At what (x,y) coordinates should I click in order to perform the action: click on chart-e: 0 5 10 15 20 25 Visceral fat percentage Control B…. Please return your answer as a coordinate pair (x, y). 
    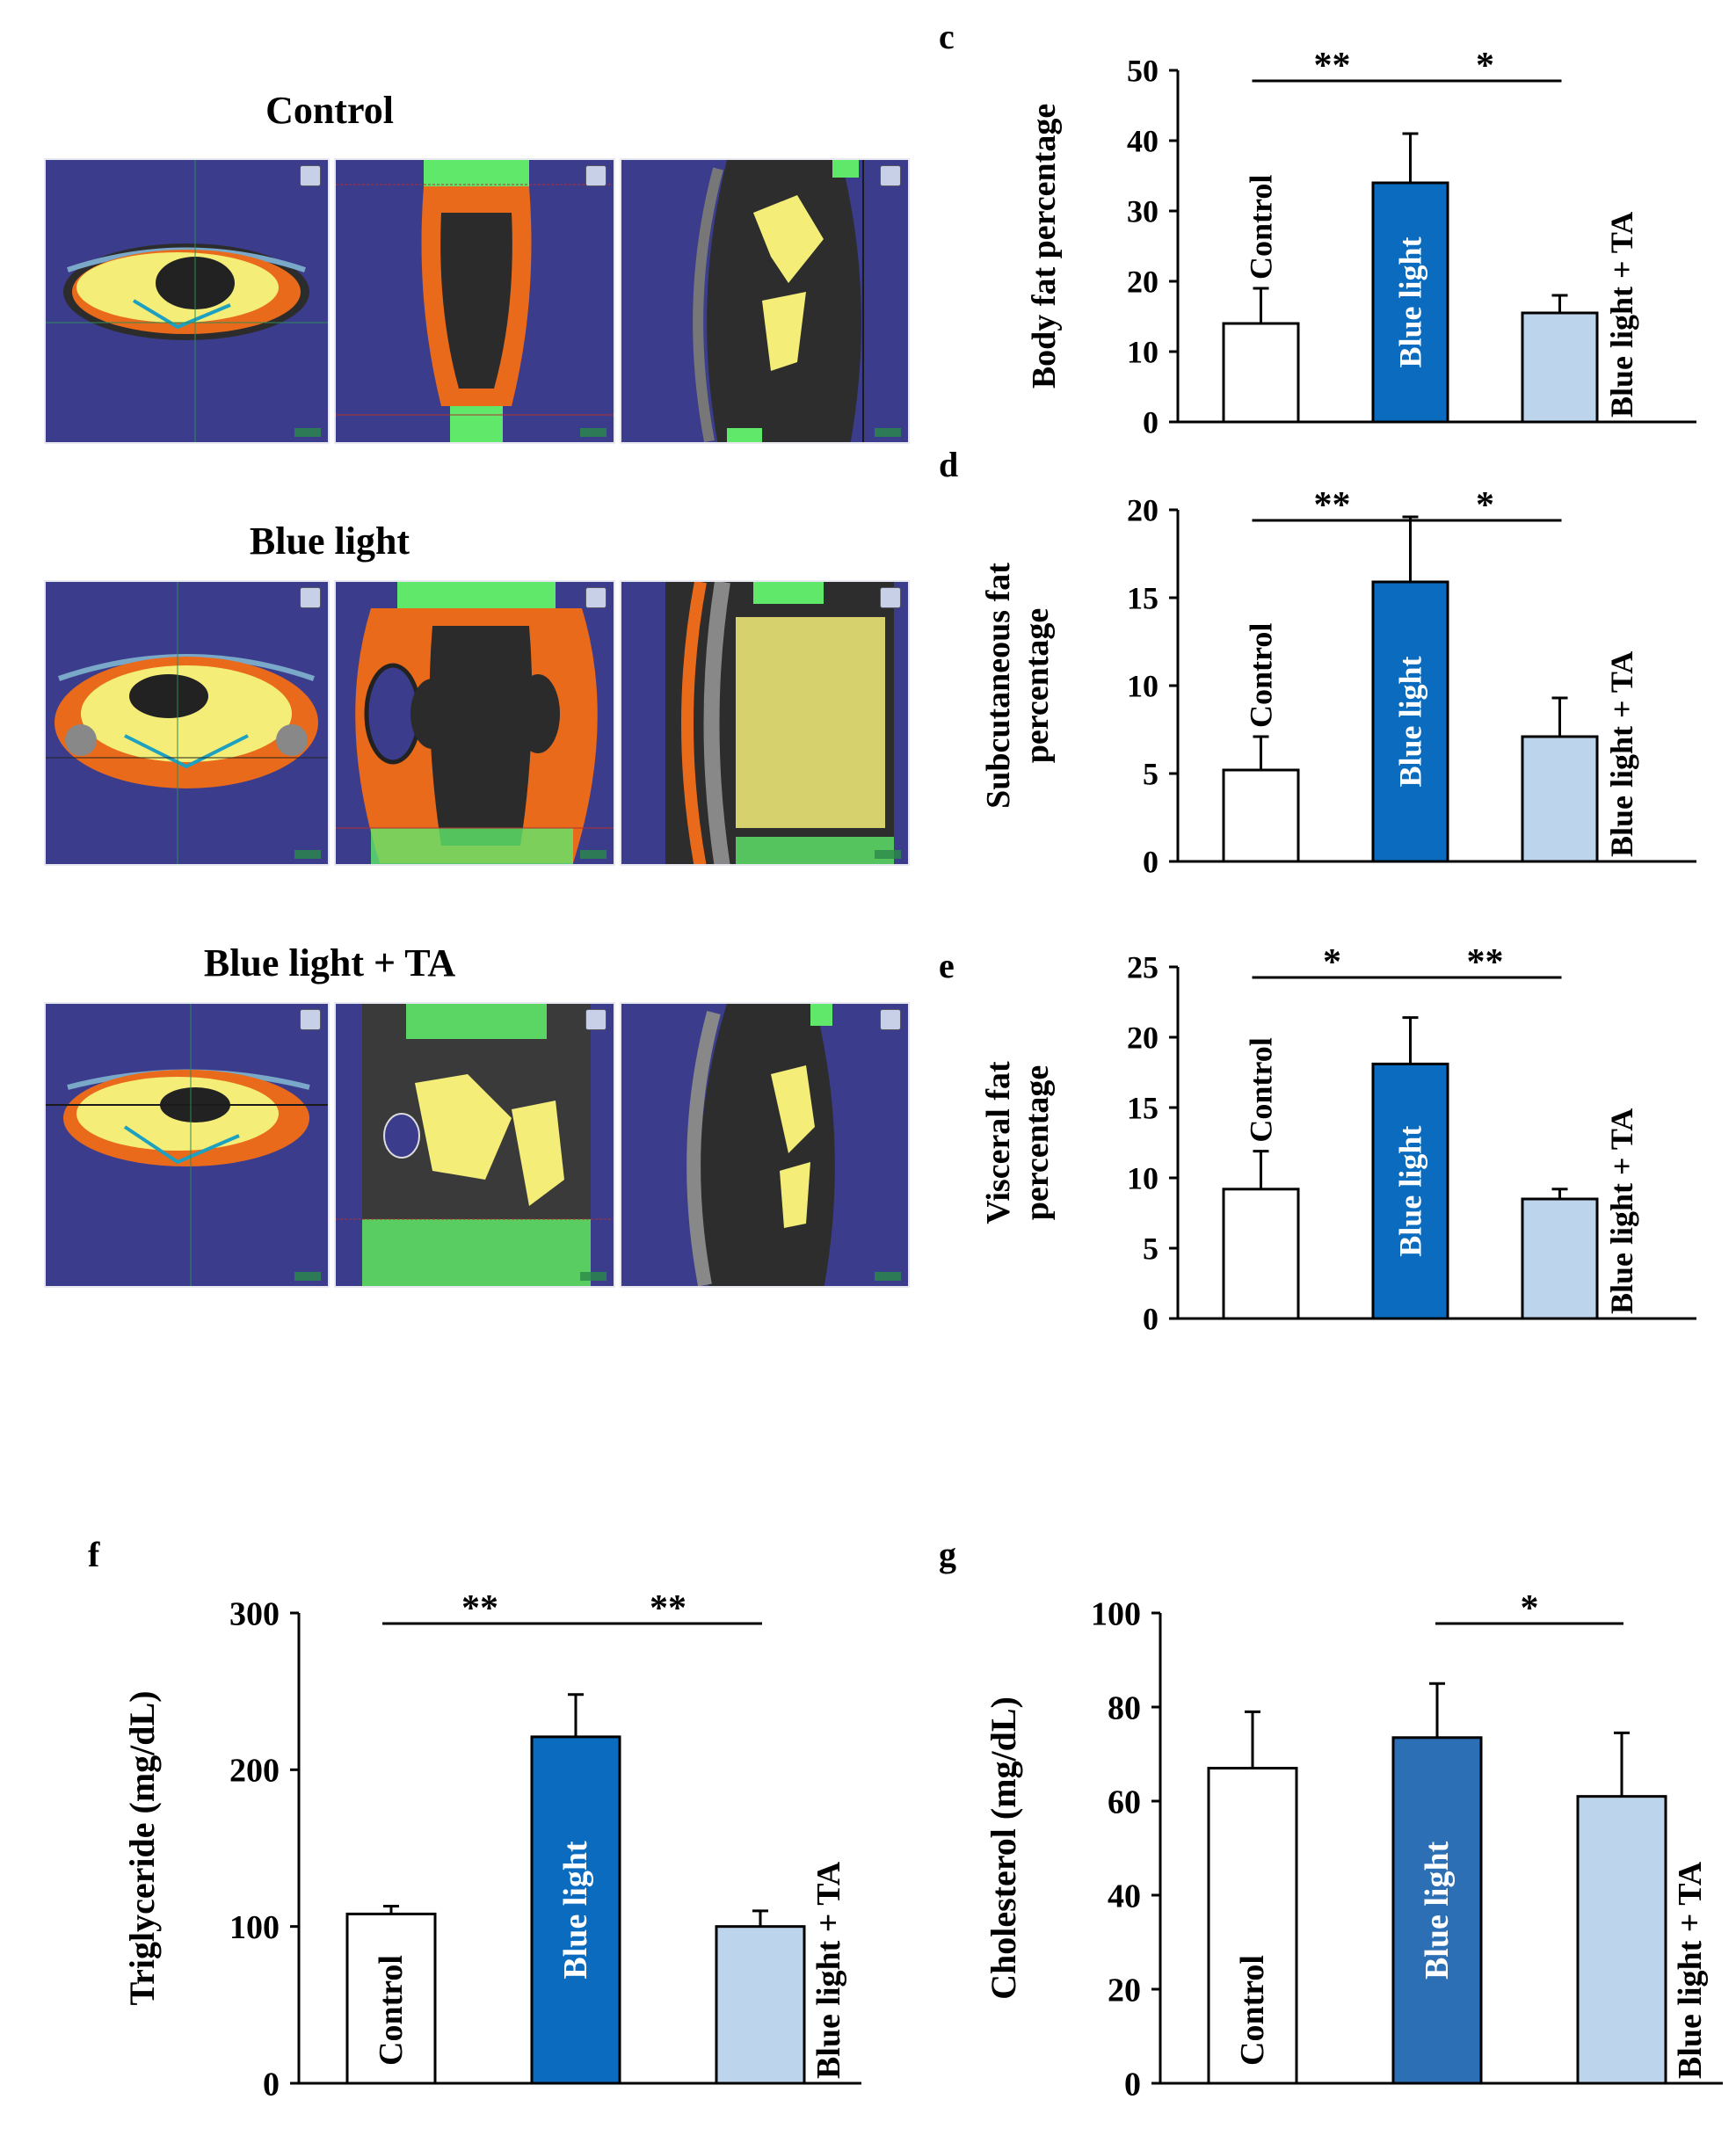
    Looking at the image, I should click on (1338, 1139).